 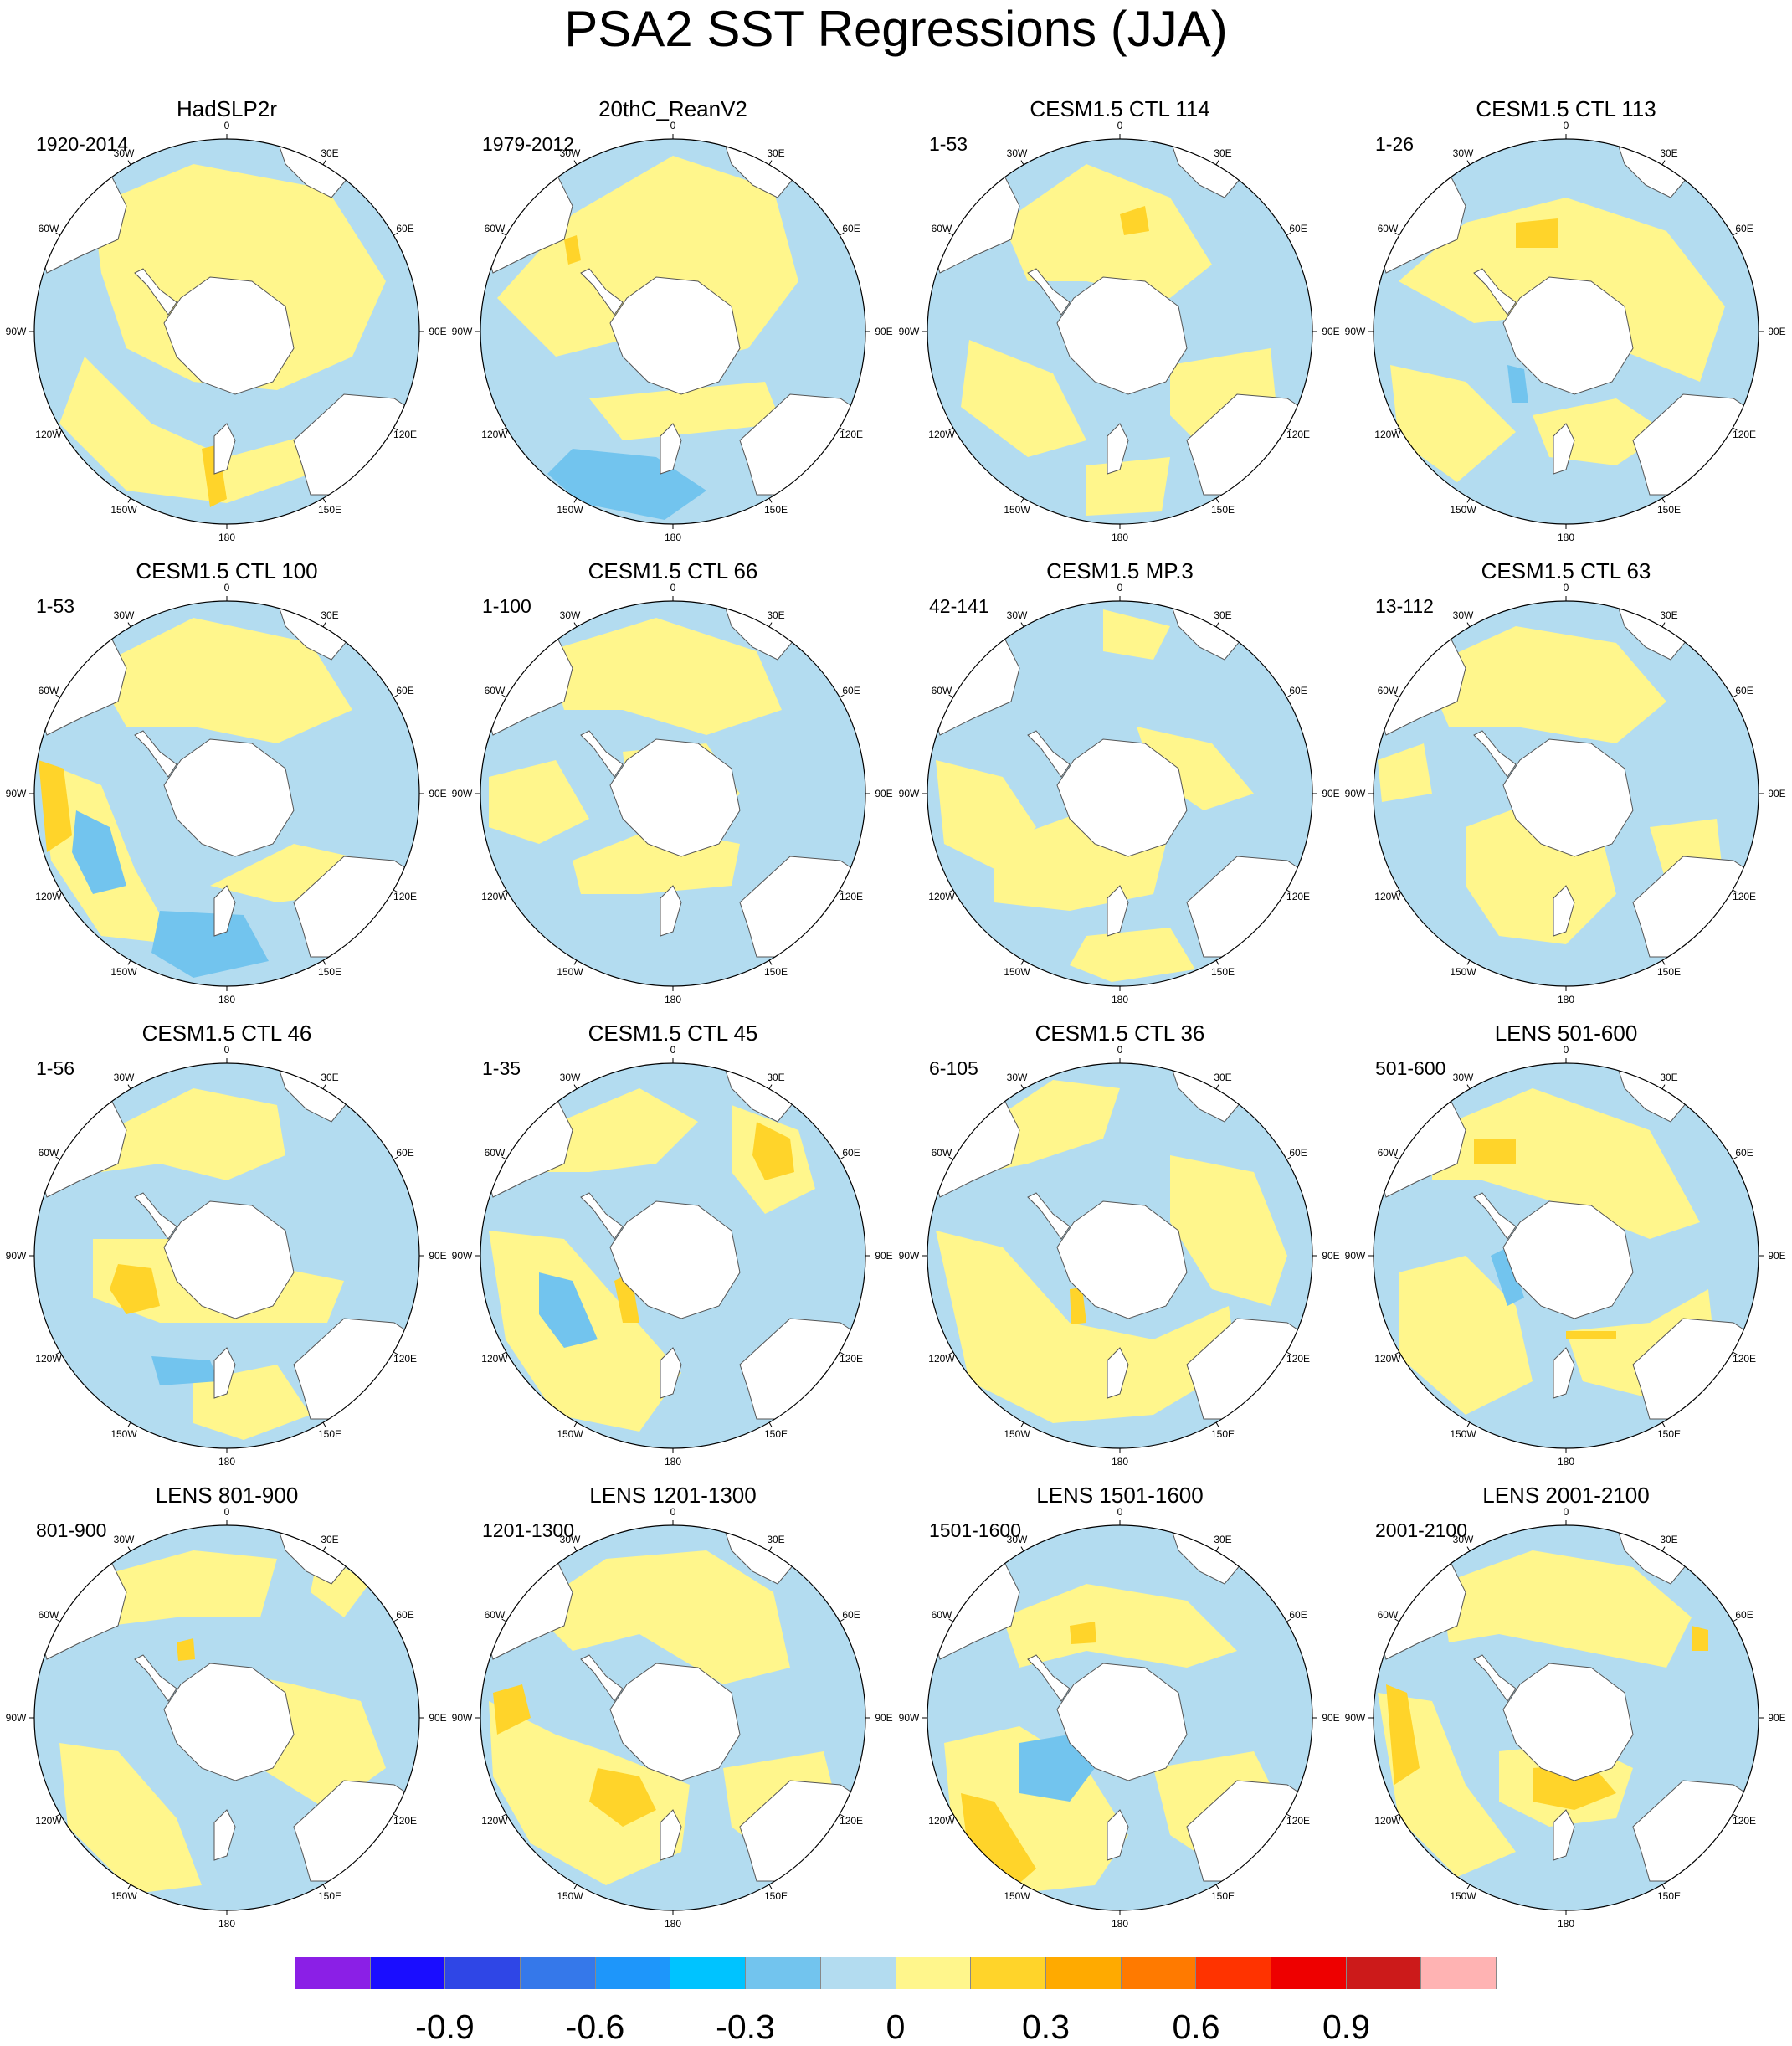 What do you see at coordinates (1463, 972) in the screenshot?
I see `longitude-label: 150W` at bounding box center [1463, 972].